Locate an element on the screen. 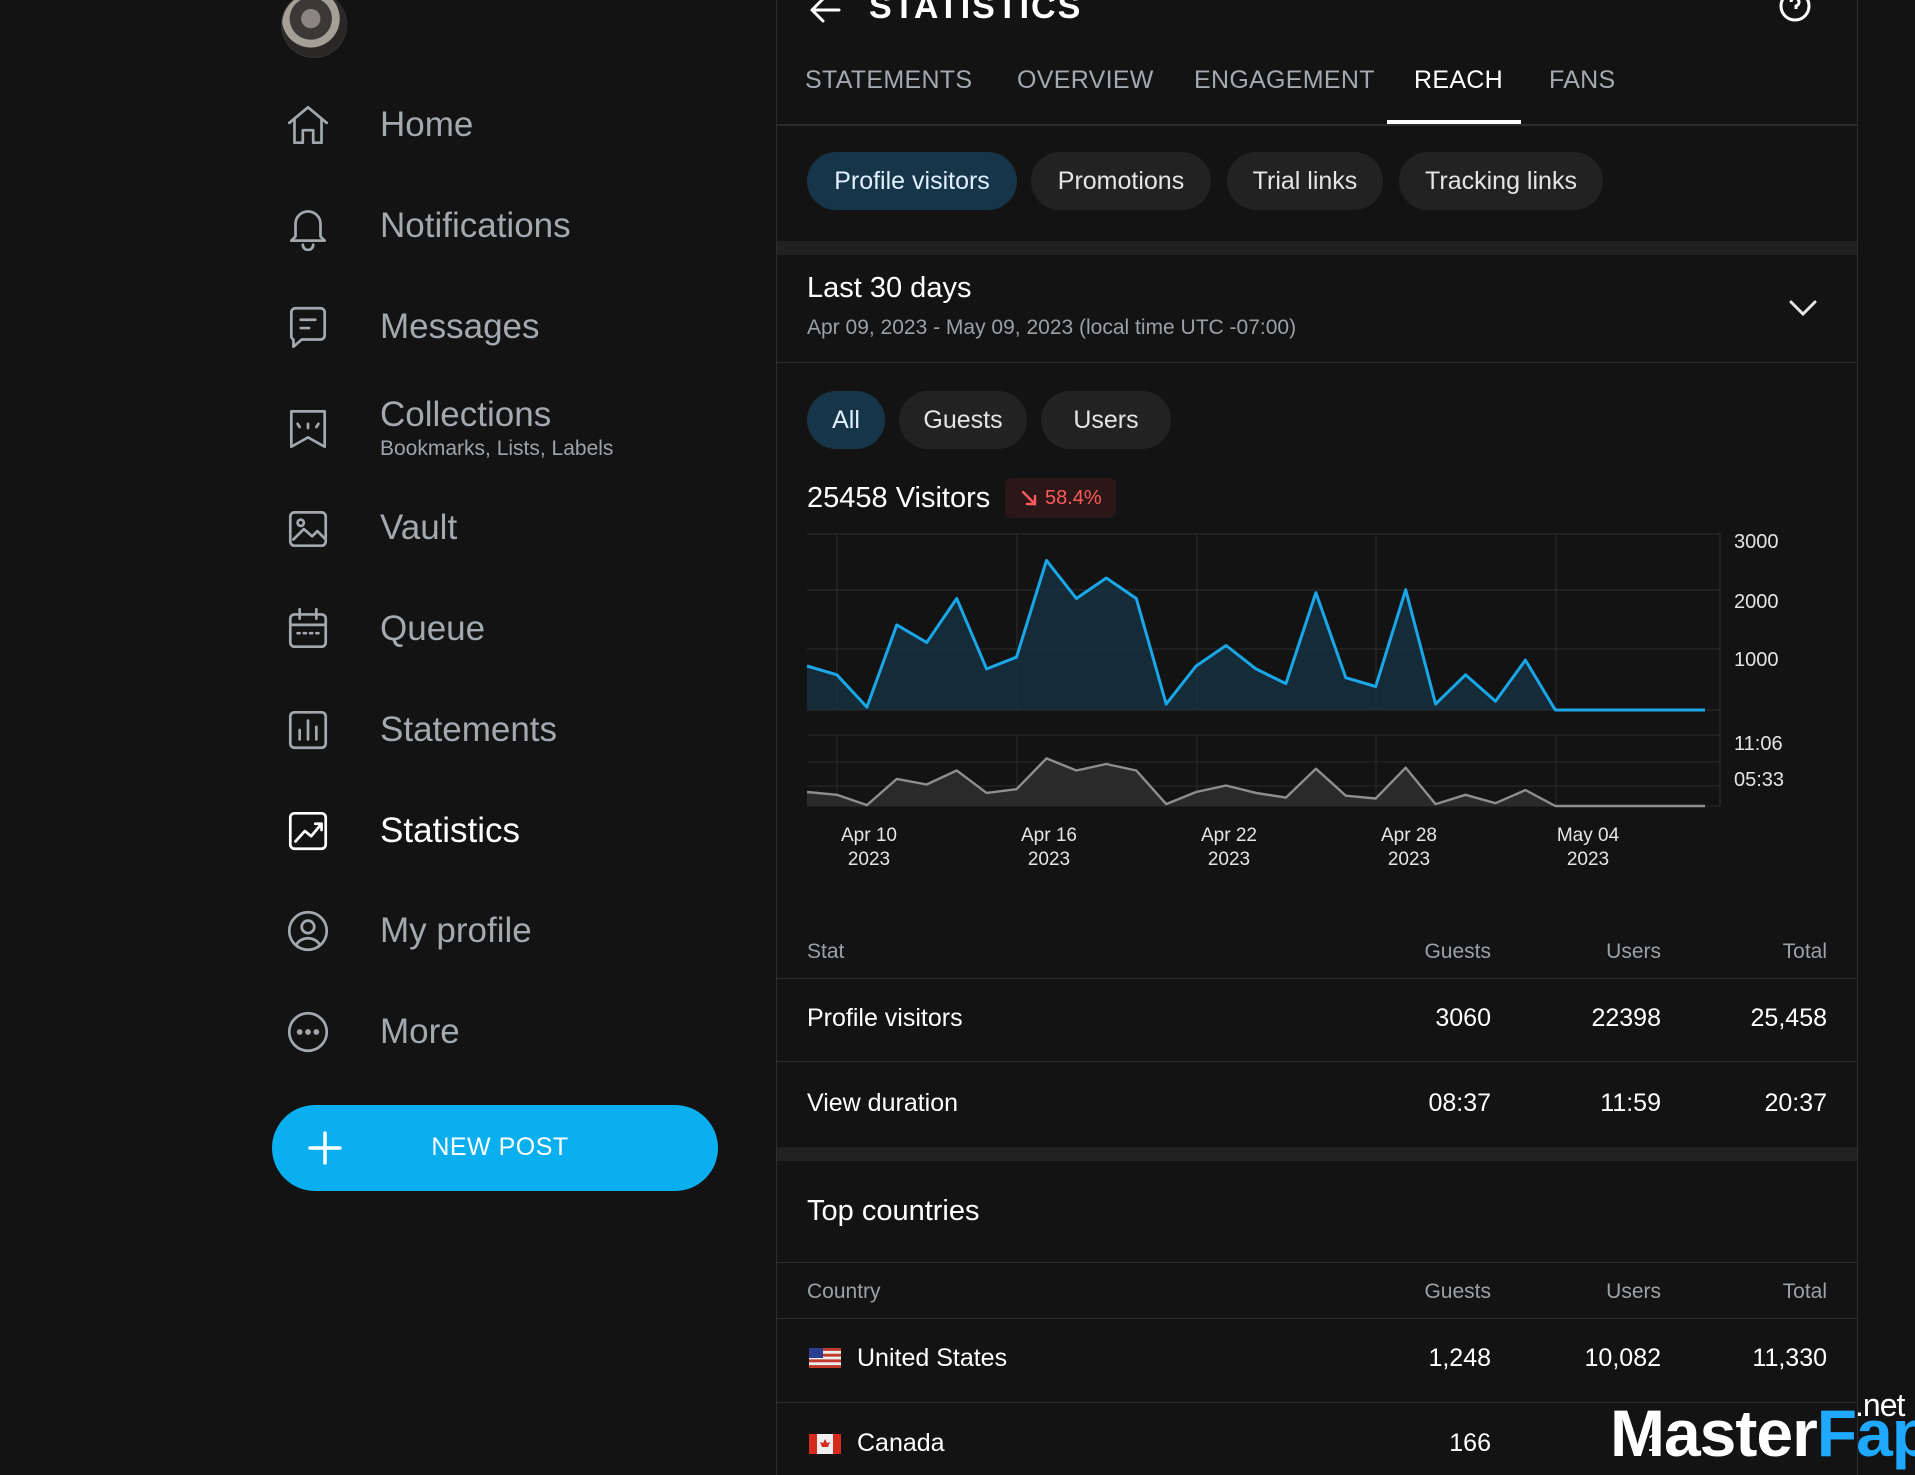 Image resolution: width=1915 pixels, height=1475 pixels. watermark-logo: MasterFap .net is located at coordinates (1762, 1429).